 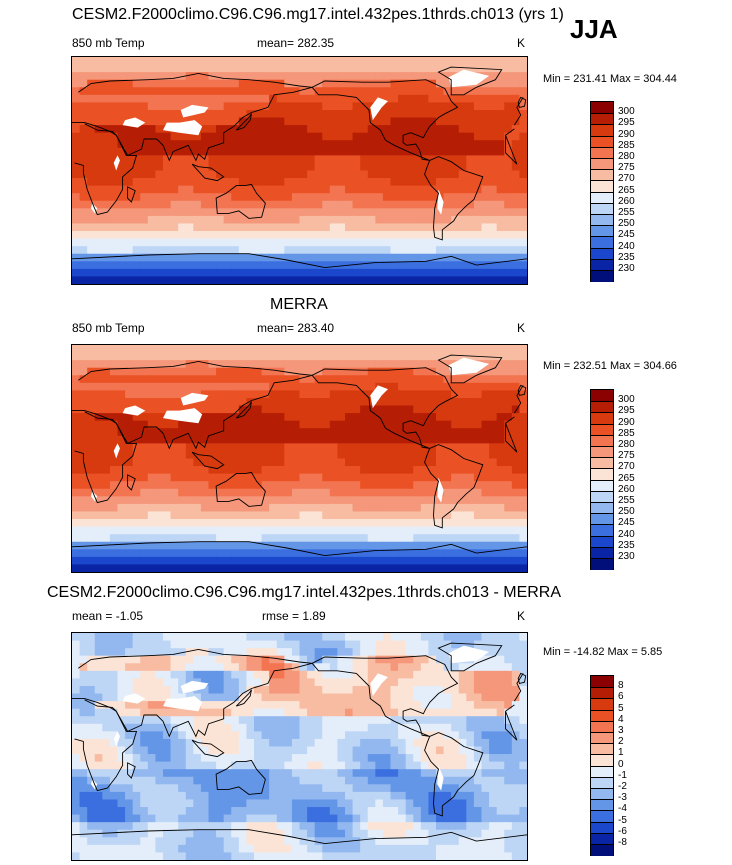 I want to click on colorbar-swatch, so click(x=602, y=242).